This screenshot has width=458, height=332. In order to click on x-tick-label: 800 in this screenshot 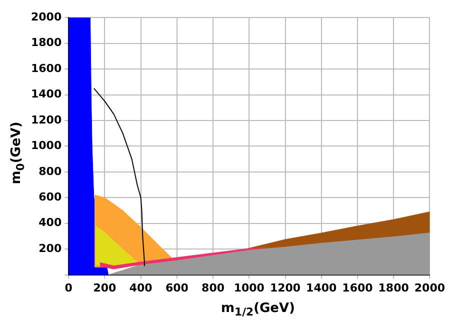, I will do `click(213, 287)`.